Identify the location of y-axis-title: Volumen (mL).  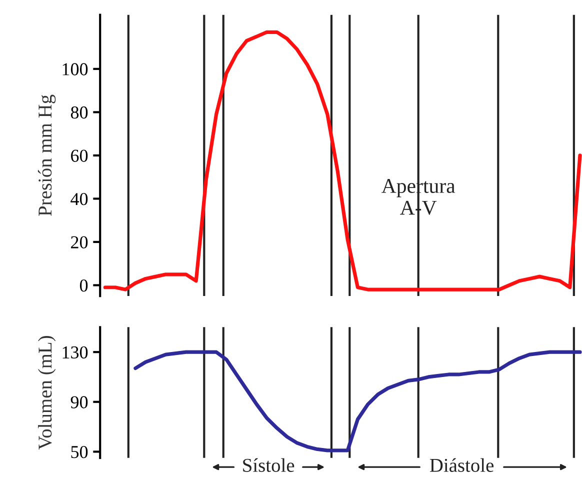
(47, 393).